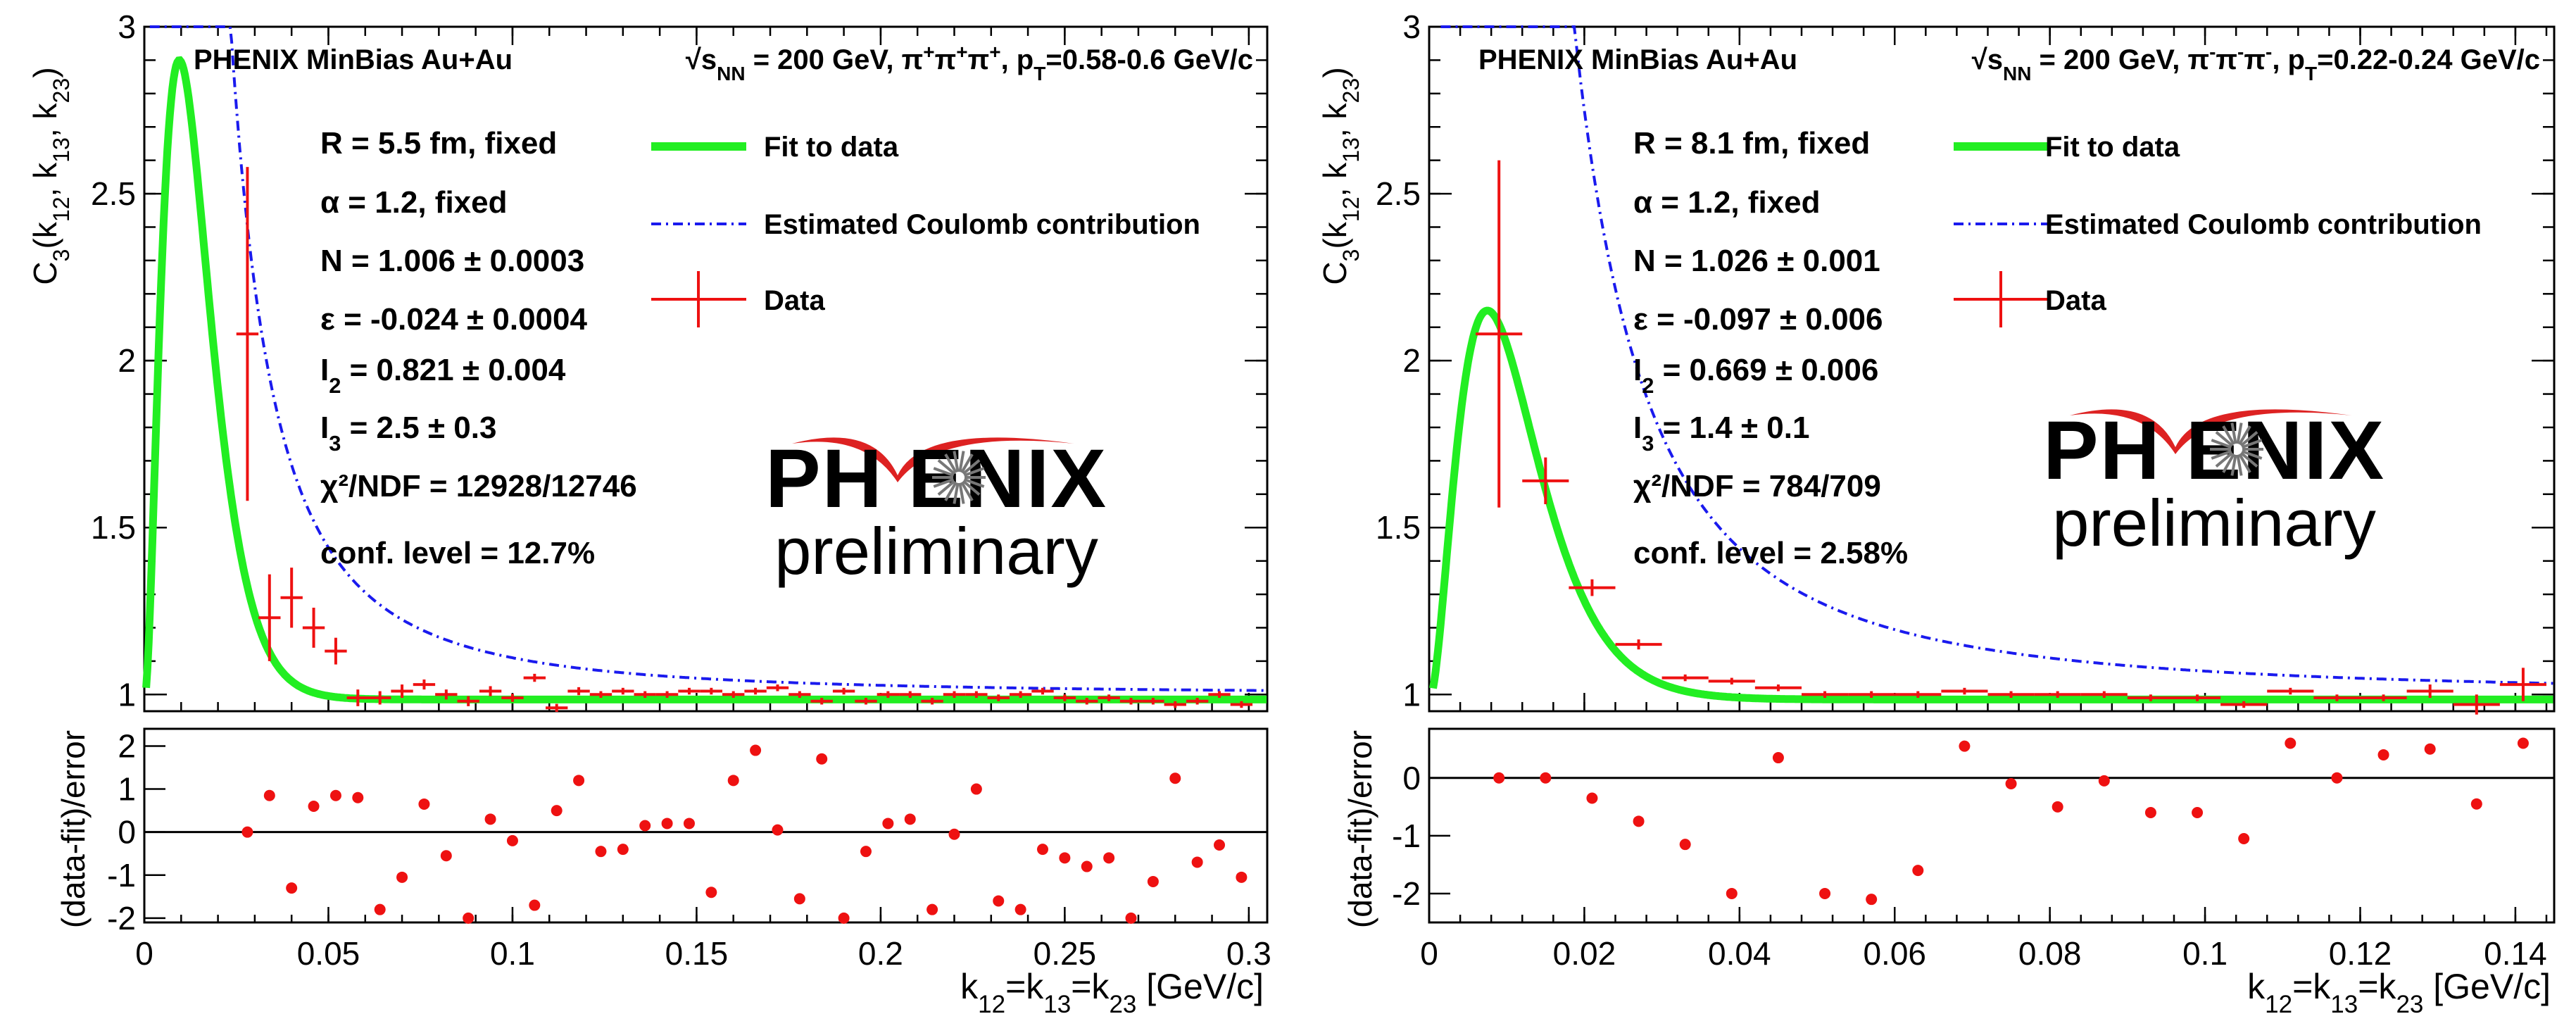 Image resolution: width=2576 pixels, height=1033 pixels. What do you see at coordinates (408, 433) in the screenshot?
I see `fit-parameter: I3 = 2.5 ± 0.3` at bounding box center [408, 433].